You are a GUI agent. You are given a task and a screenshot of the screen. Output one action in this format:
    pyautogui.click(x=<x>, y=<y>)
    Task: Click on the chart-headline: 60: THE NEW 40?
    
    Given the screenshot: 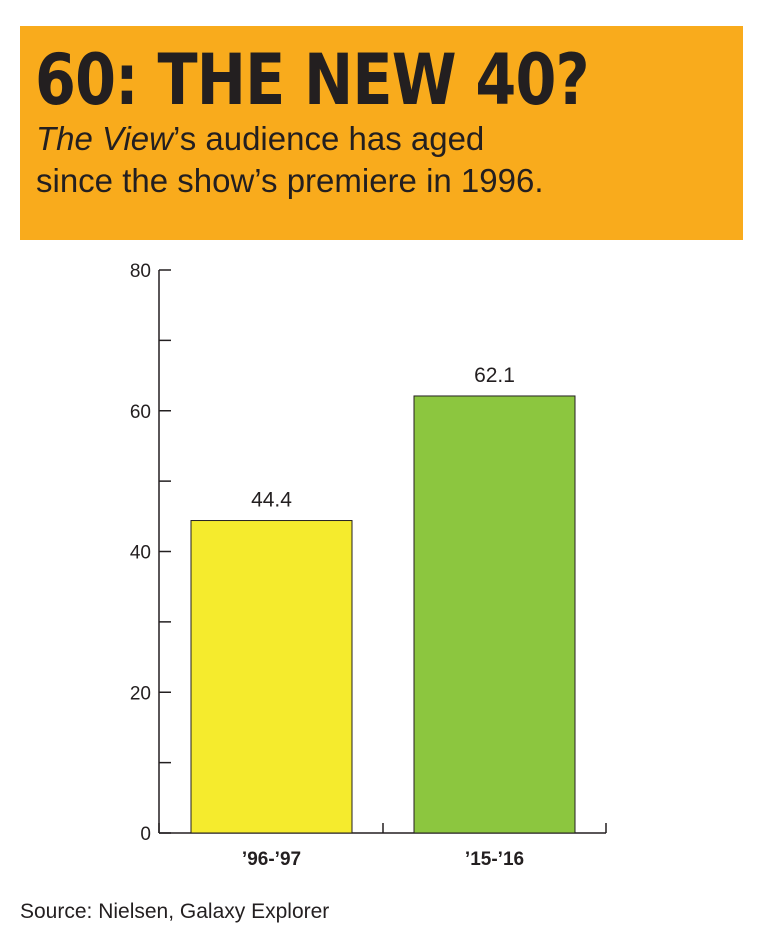 What is the action you would take?
    pyautogui.click(x=312, y=80)
    